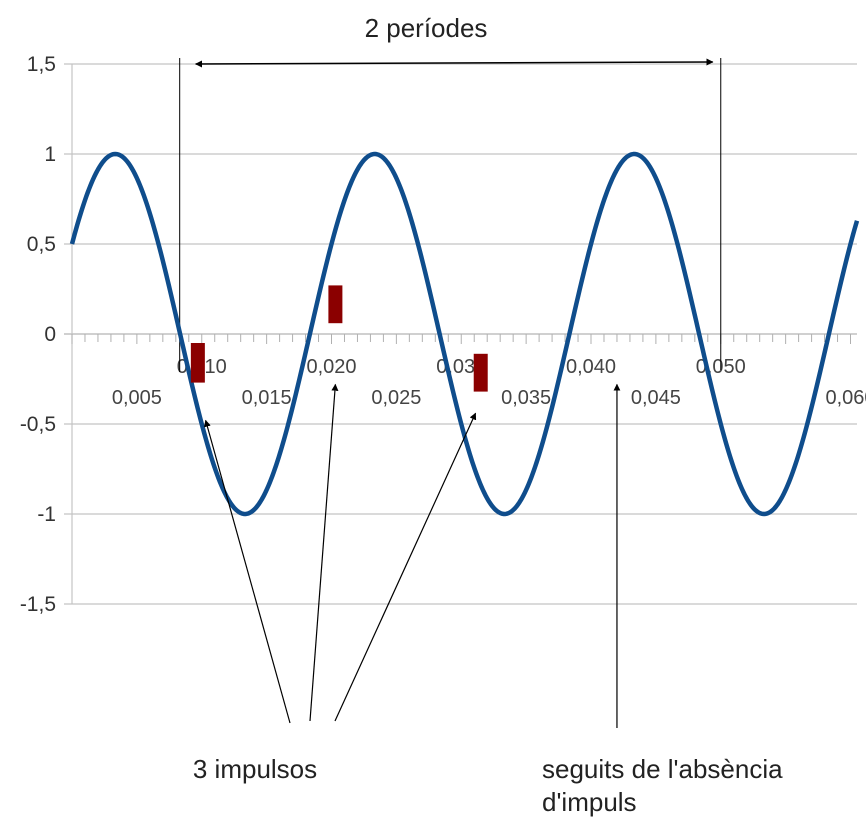  Describe the element at coordinates (46, 514) in the screenshot. I see `y-tick-label: -1` at that location.